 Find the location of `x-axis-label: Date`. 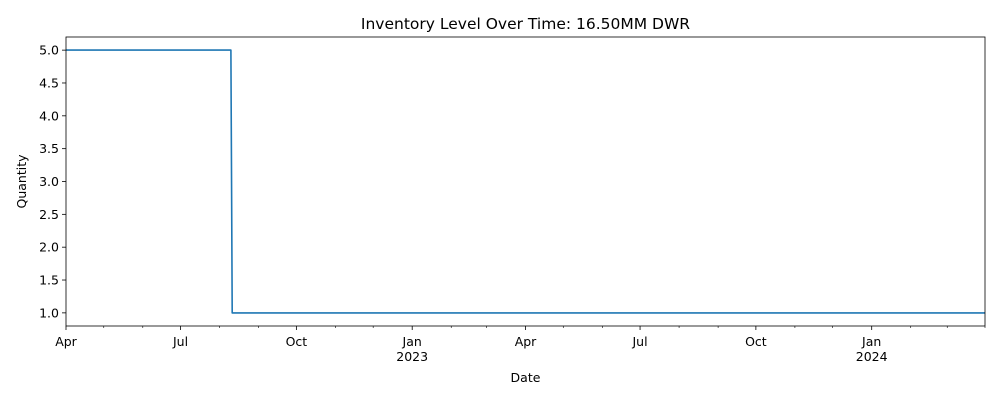

x-axis-label: Date is located at coordinates (526, 377).